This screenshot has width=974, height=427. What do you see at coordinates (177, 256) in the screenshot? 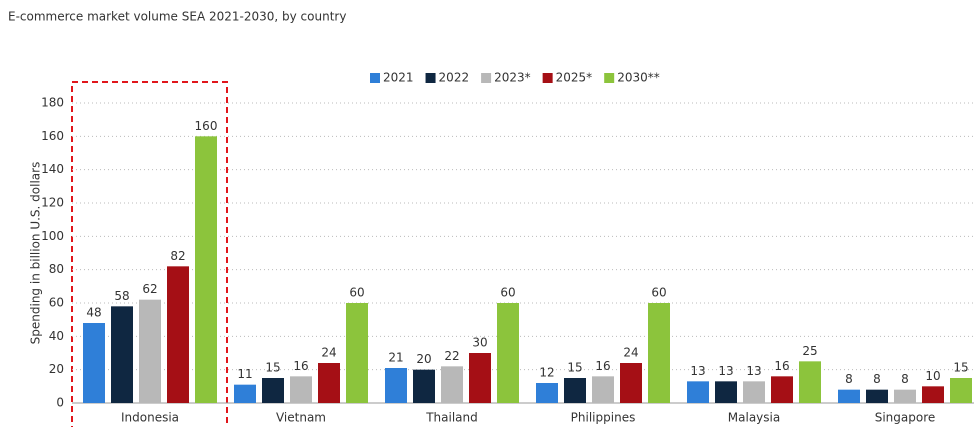
I see `value-label: 82` at bounding box center [177, 256].